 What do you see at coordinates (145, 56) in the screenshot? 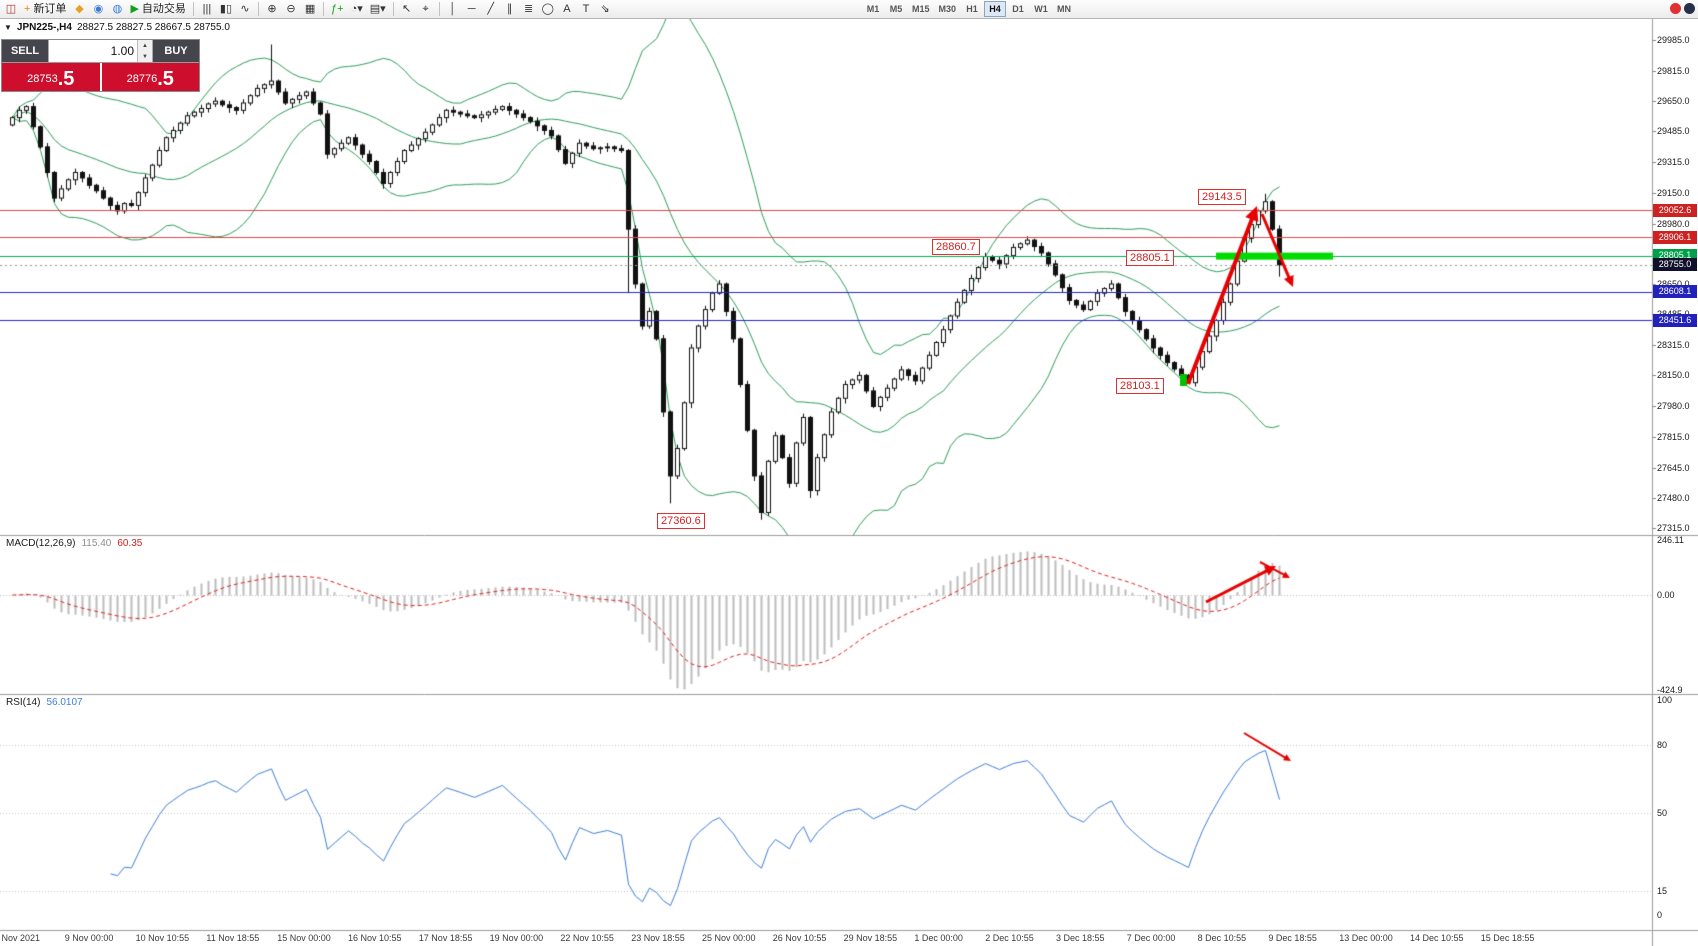
I see `volume-decrease-button: ▼` at bounding box center [145, 56].